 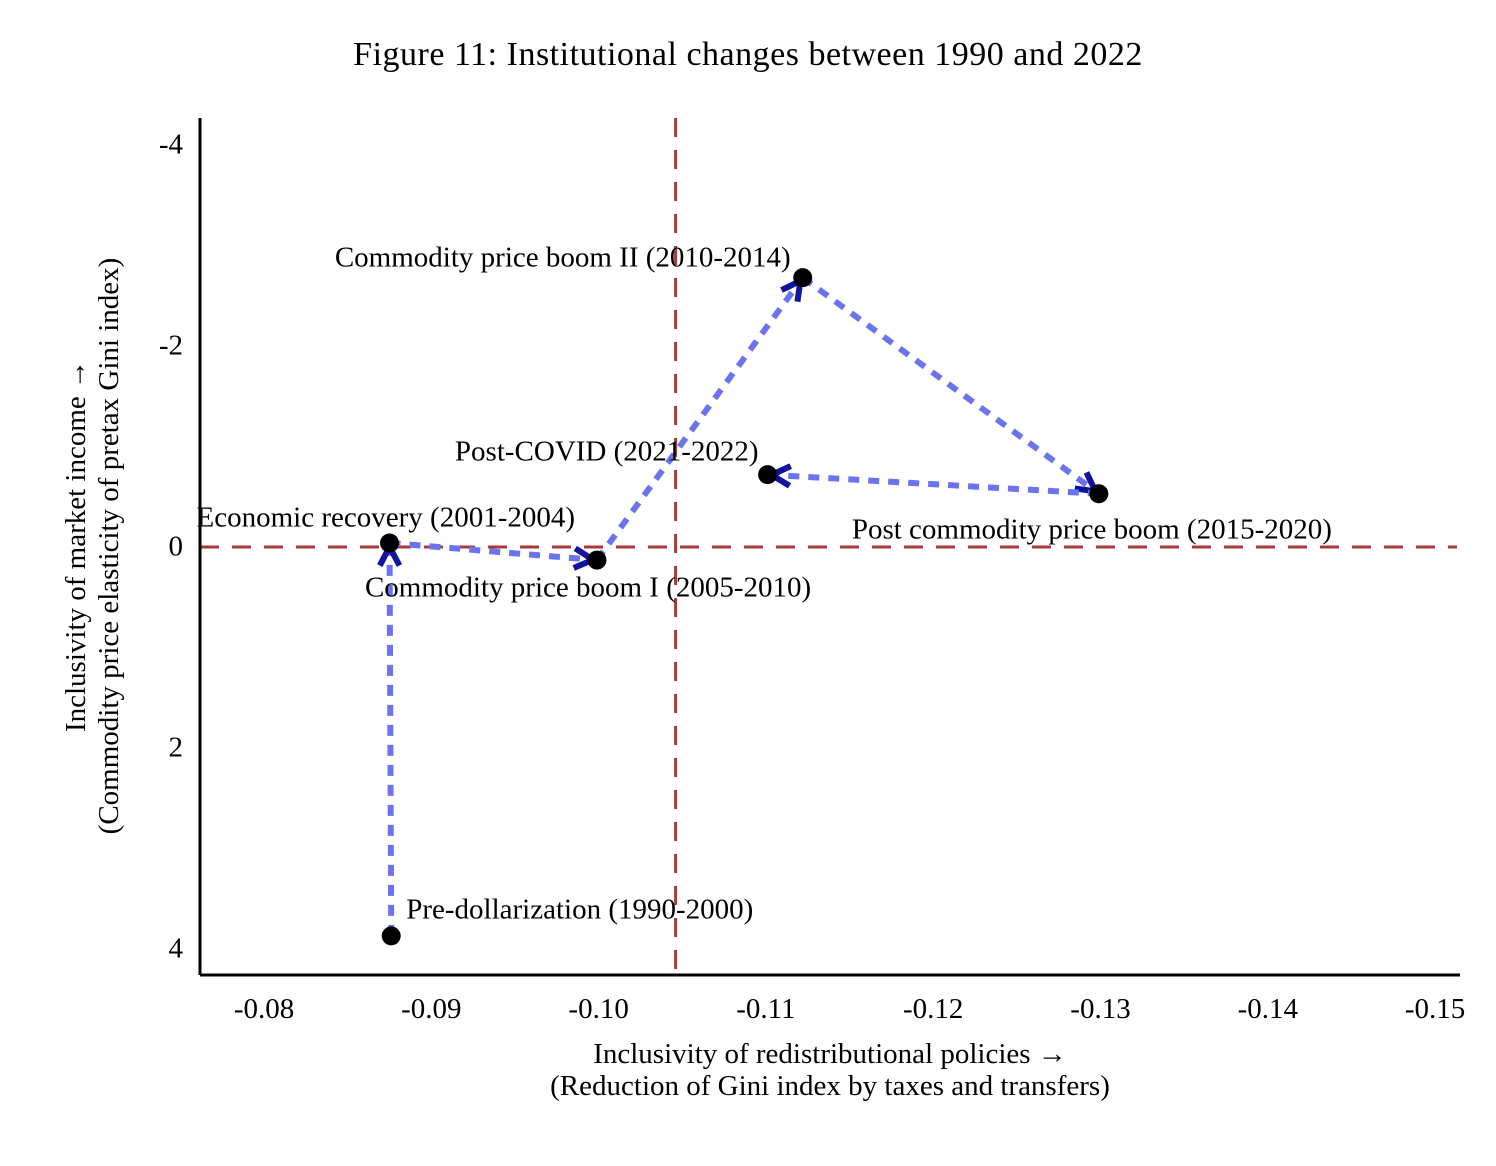 What do you see at coordinates (1099, 494) in the screenshot?
I see `data-point-post-commodity-boom` at bounding box center [1099, 494].